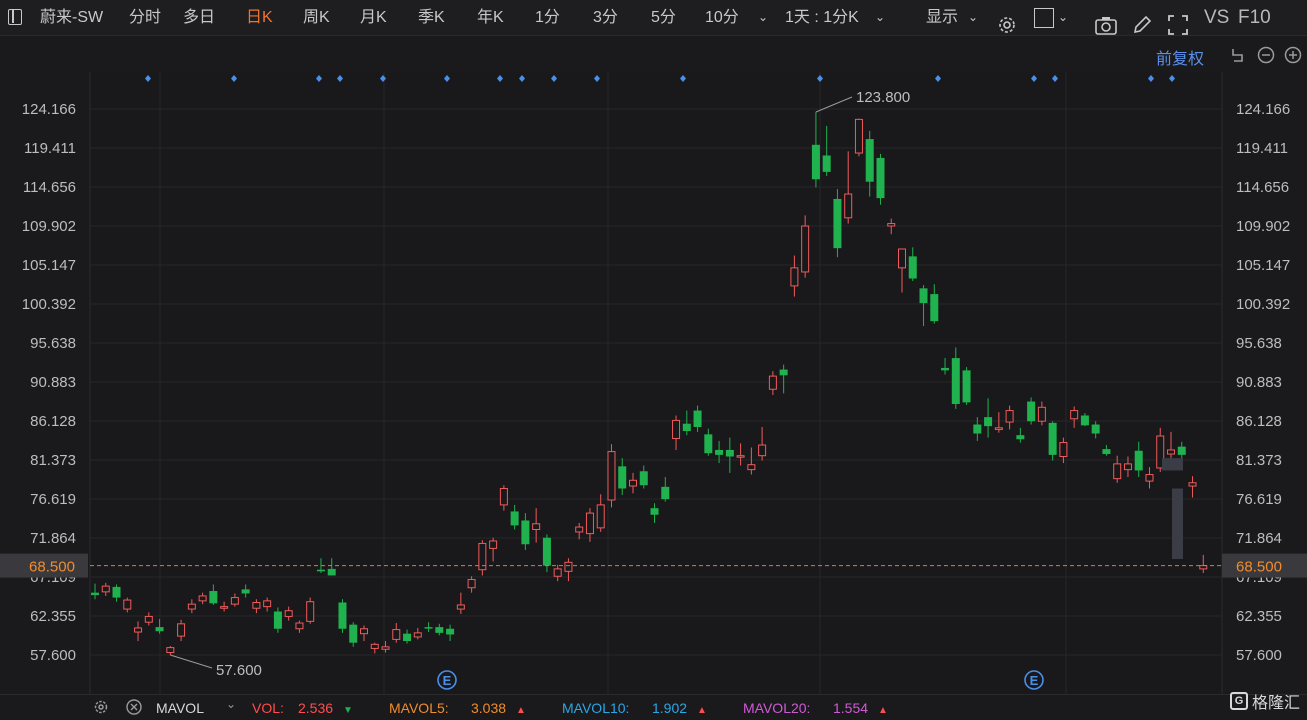 The image size is (1307, 720). Describe the element at coordinates (1238, 55) in the screenshot. I see `undo-icon` at that location.